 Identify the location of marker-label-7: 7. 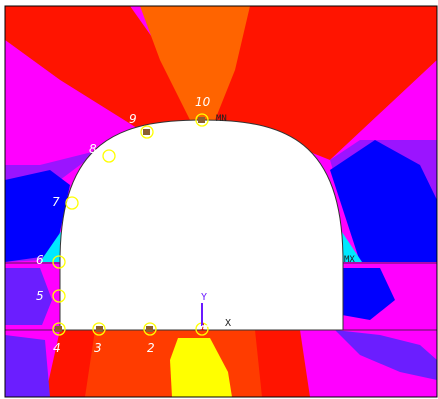
(56, 202).